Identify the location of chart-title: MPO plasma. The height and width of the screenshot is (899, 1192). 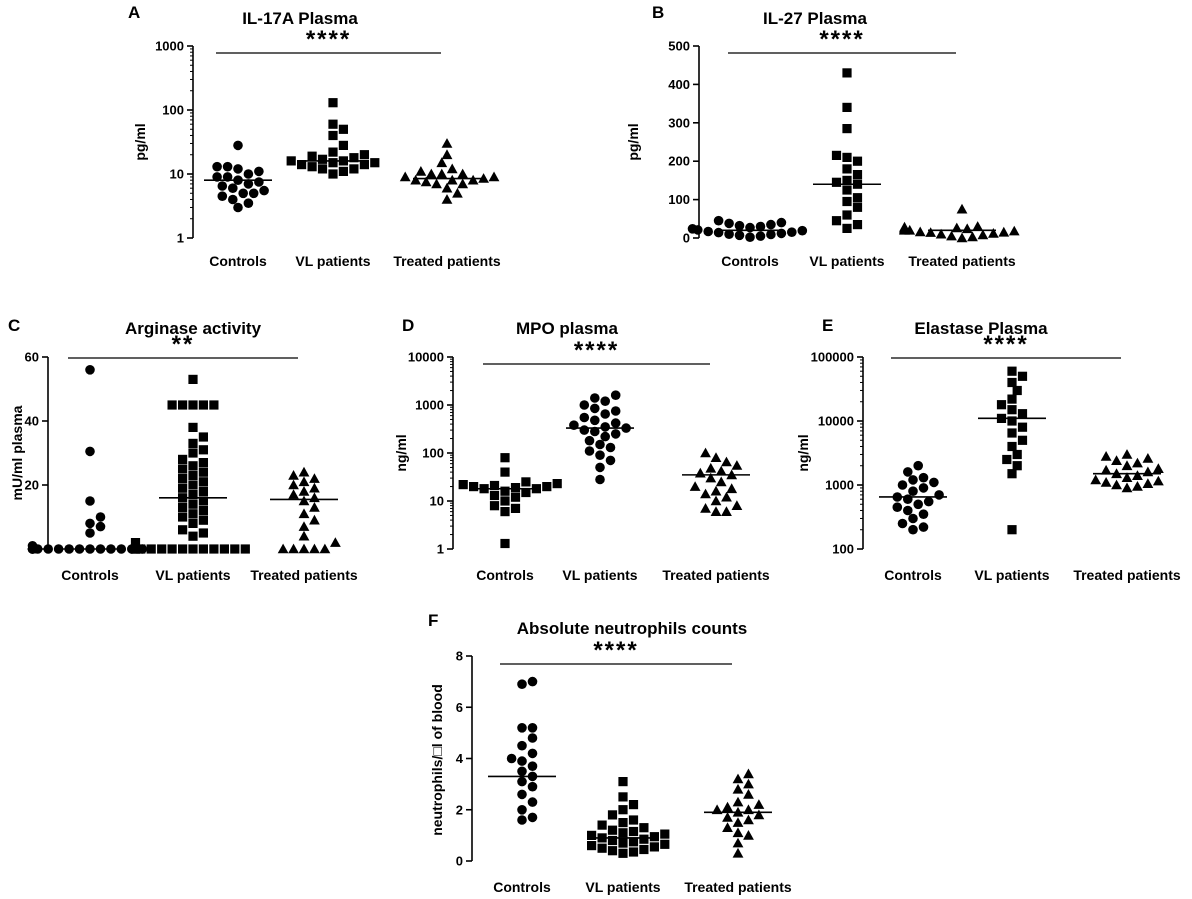
(567, 328).